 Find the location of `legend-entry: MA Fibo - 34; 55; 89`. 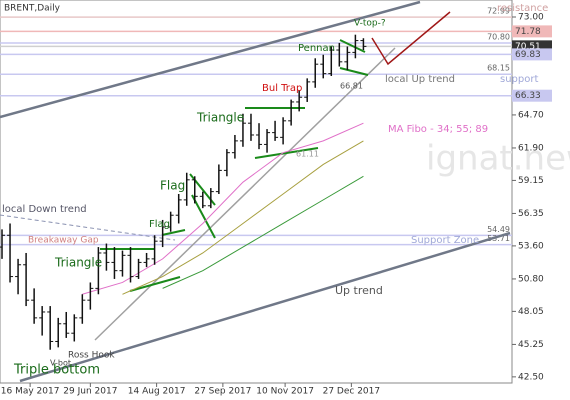

legend-entry: MA Fibo - 34; 55; 89 is located at coordinates (438, 129).